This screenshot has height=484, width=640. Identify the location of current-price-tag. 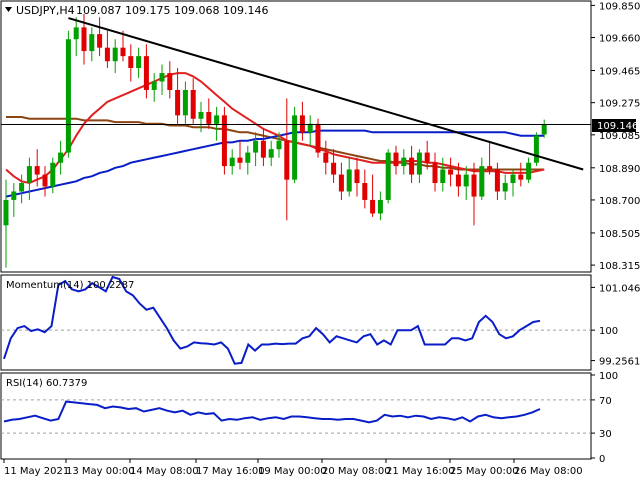
(614, 125).